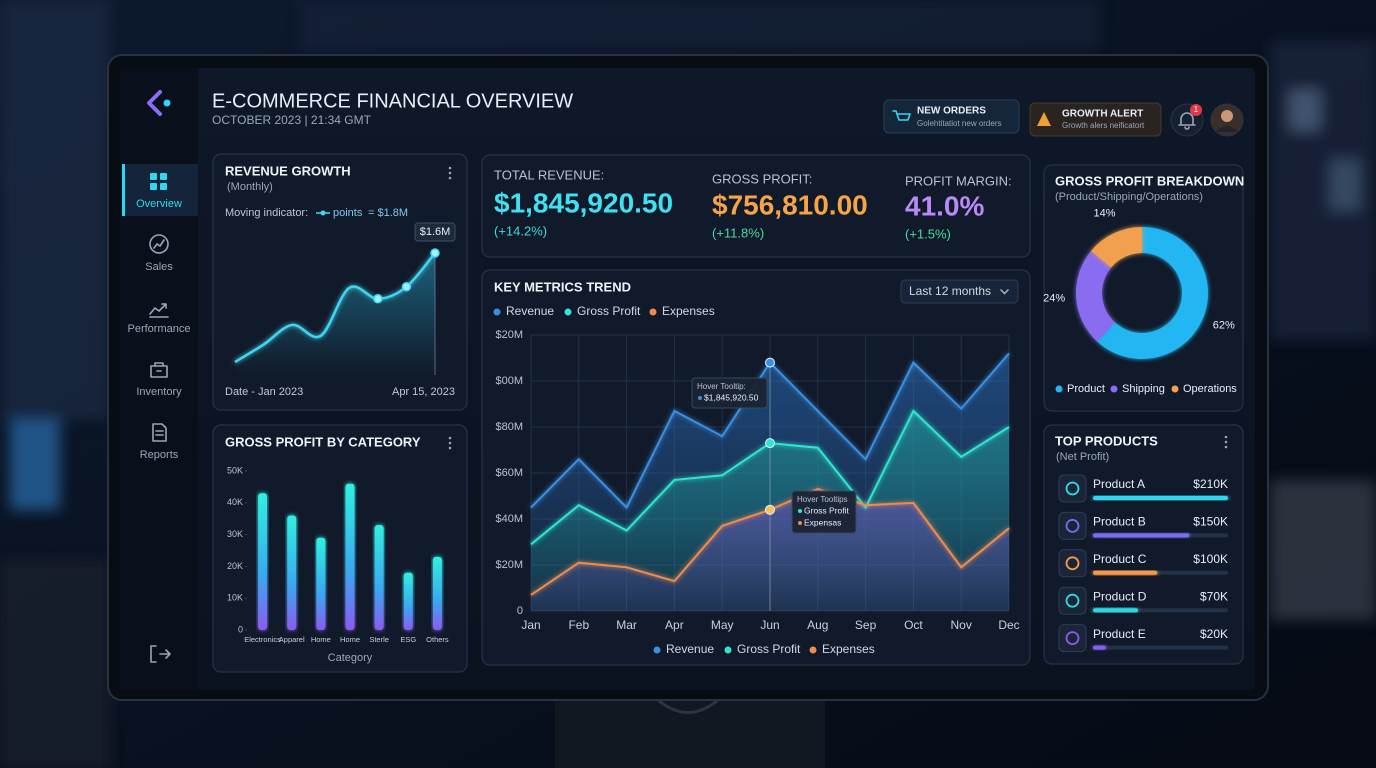 The width and height of the screenshot is (1376, 768). What do you see at coordinates (1210, 522) in the screenshot?
I see `product-value: $150K` at bounding box center [1210, 522].